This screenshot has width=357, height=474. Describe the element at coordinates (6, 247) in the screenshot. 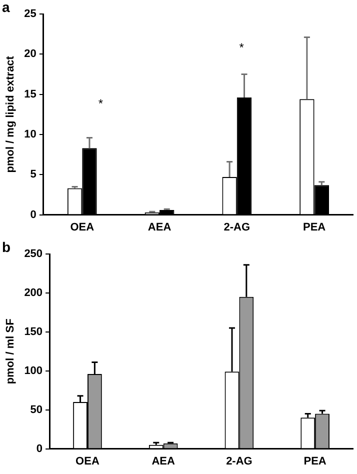

I see `chart-title: b` at that location.